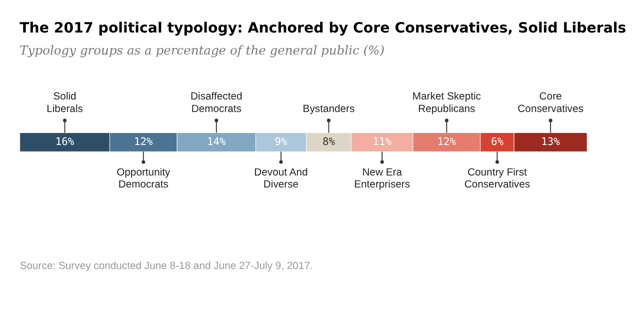 Image resolution: width=640 pixels, height=320 pixels. Describe the element at coordinates (323, 28) in the screenshot. I see `chart-title: The 2017 political typology: Anchored by Core Conservatives, Solid Liberals` at that location.